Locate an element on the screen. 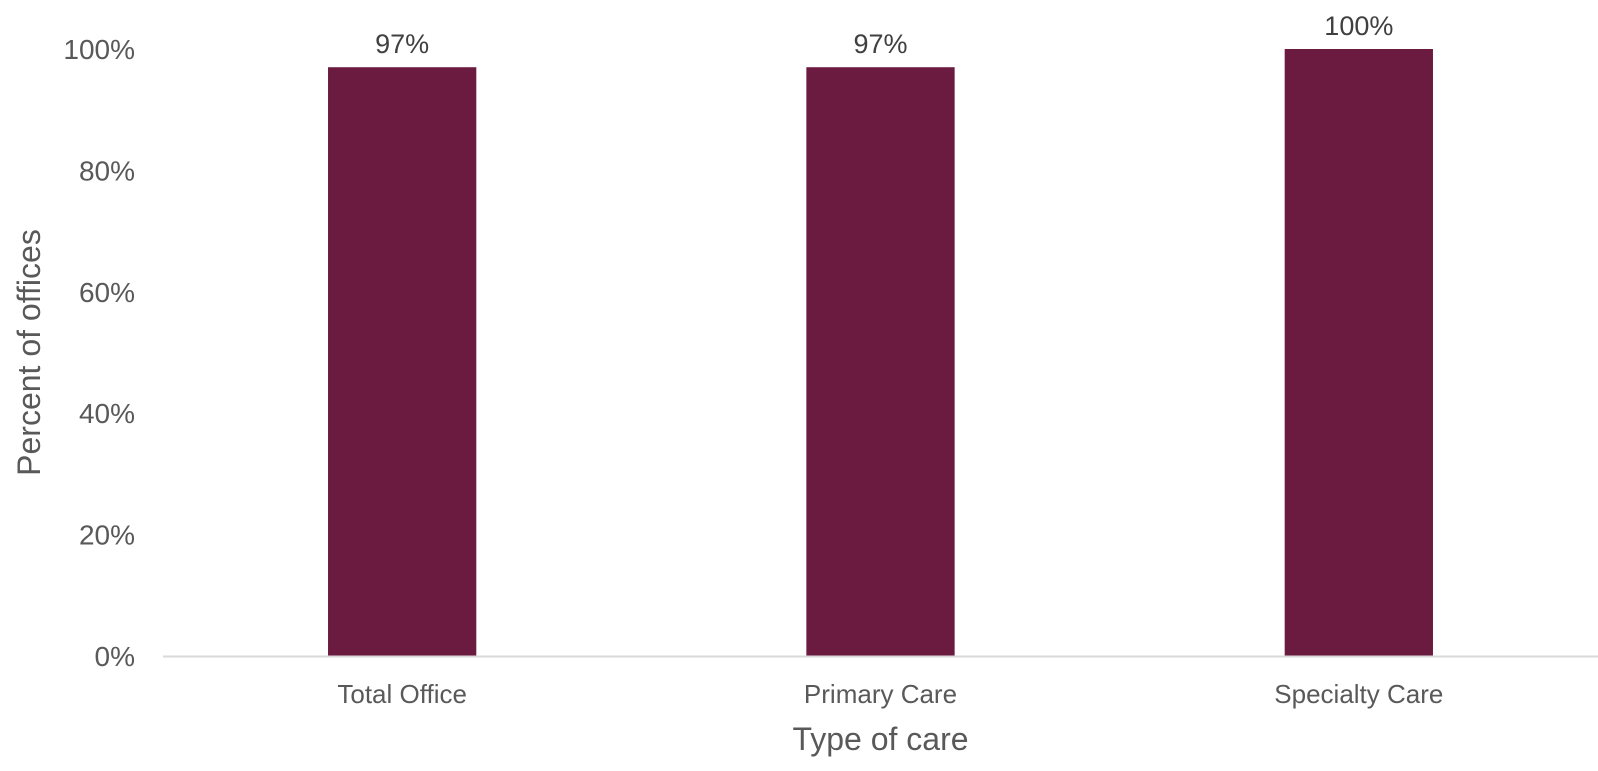 The image size is (1598, 771). x-axis-category-labels: Total Office Primary Care Specialty Care is located at coordinates (890, 694).